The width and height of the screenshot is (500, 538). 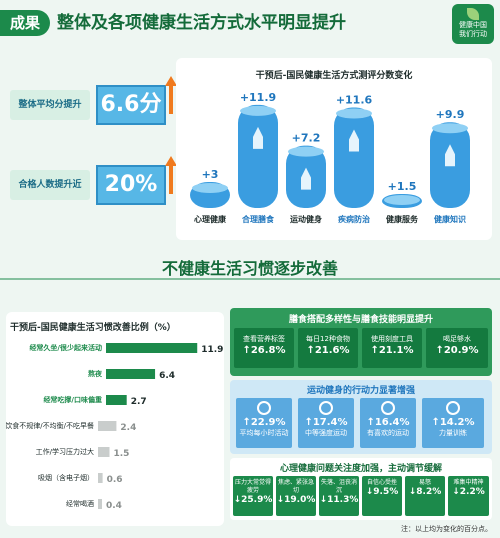 What do you see at coordinates (402, 186) in the screenshot?
I see `data-label: +1.5` at bounding box center [402, 186].